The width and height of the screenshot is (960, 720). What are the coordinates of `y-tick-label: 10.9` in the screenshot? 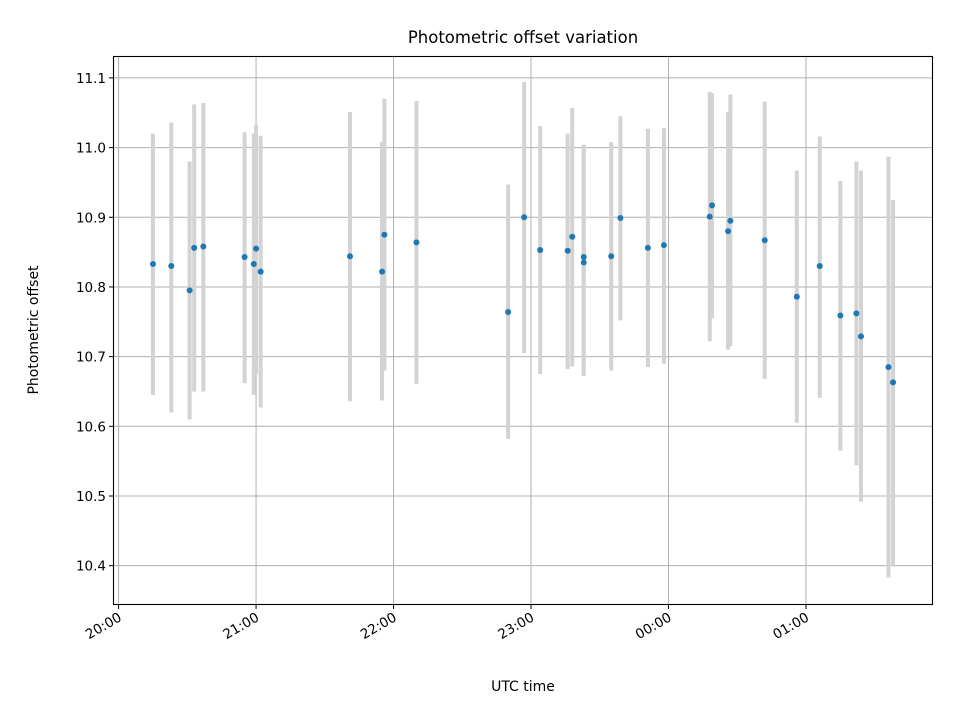 It's located at (91, 218).